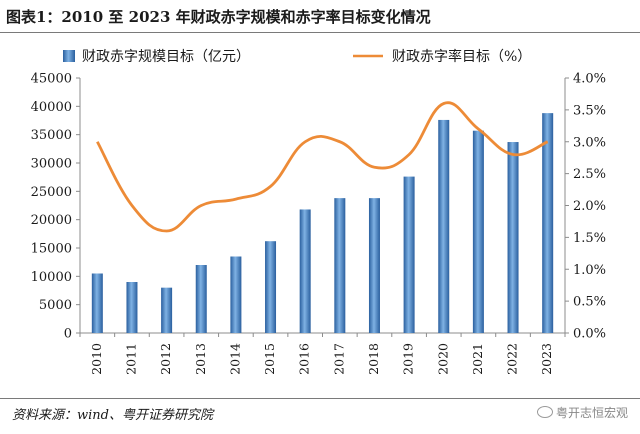 The height and width of the screenshot is (434, 640). I want to click on source-note: 资料来源：wind、粤开证券研究院, so click(112, 415).